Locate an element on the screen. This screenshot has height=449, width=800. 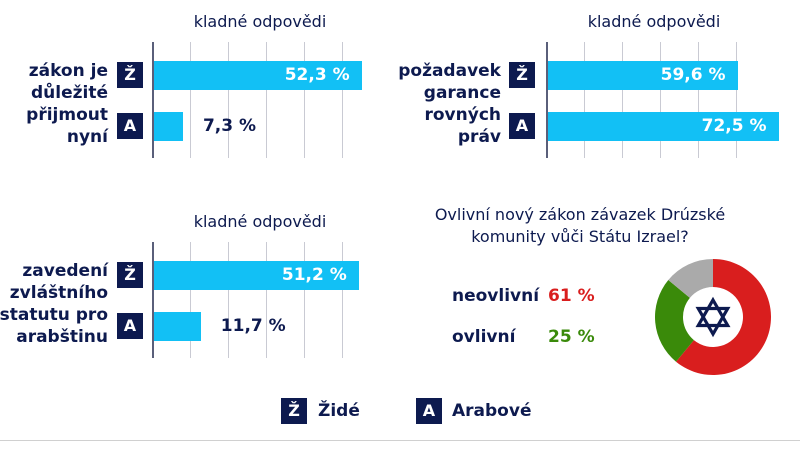
category-label-line: garance is located at coordinates (462, 93).